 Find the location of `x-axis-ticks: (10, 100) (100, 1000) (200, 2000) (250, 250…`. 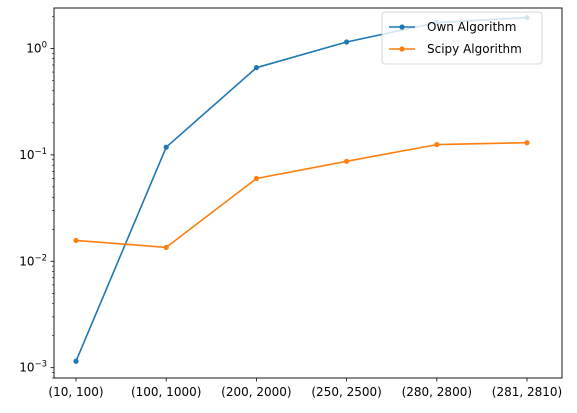

x-axis-ticks: (10, 100) (100, 1000) (200, 2000) (250, 250… is located at coordinates (305, 388).